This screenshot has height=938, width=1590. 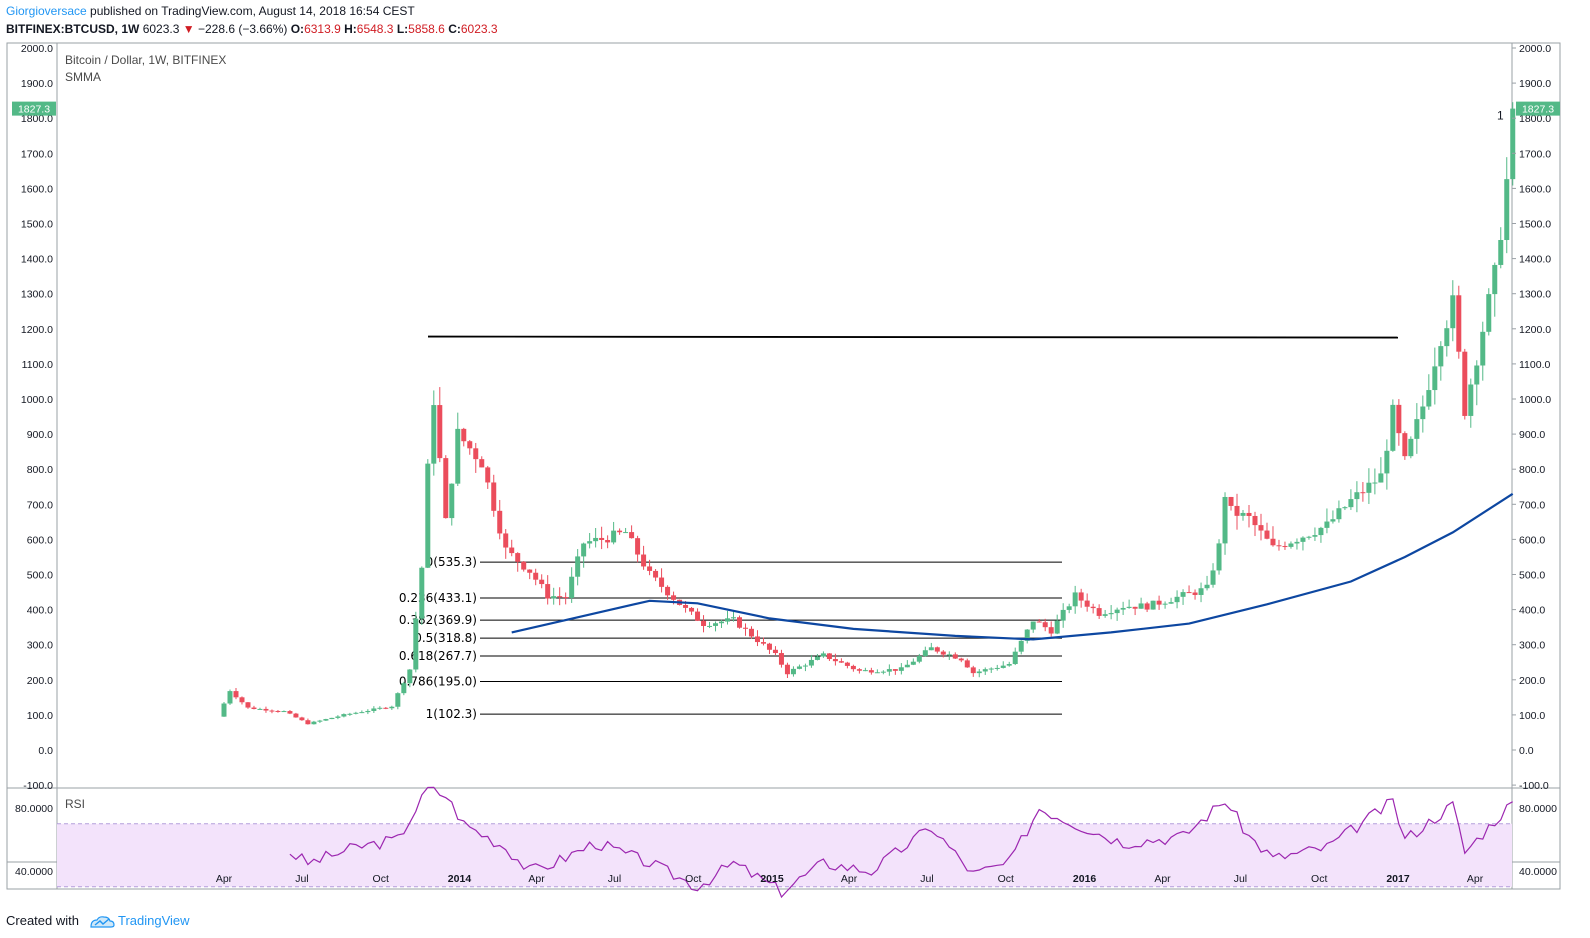 What do you see at coordinates (438, 620) in the screenshot?
I see `fib-level-label: 0.382(369.9)` at bounding box center [438, 620].